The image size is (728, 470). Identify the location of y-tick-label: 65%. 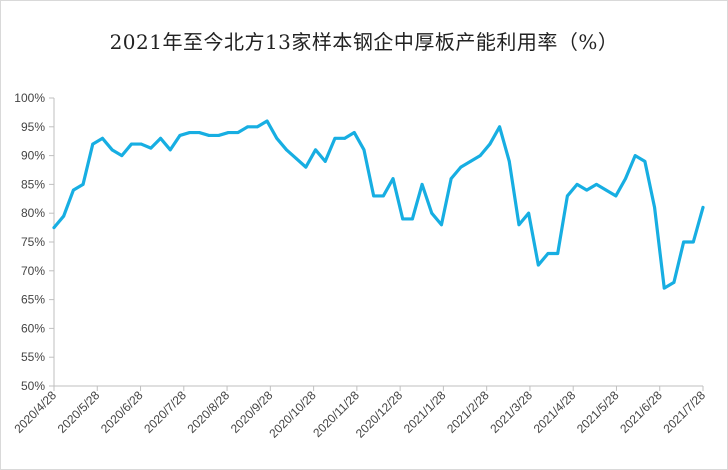
(33, 300).